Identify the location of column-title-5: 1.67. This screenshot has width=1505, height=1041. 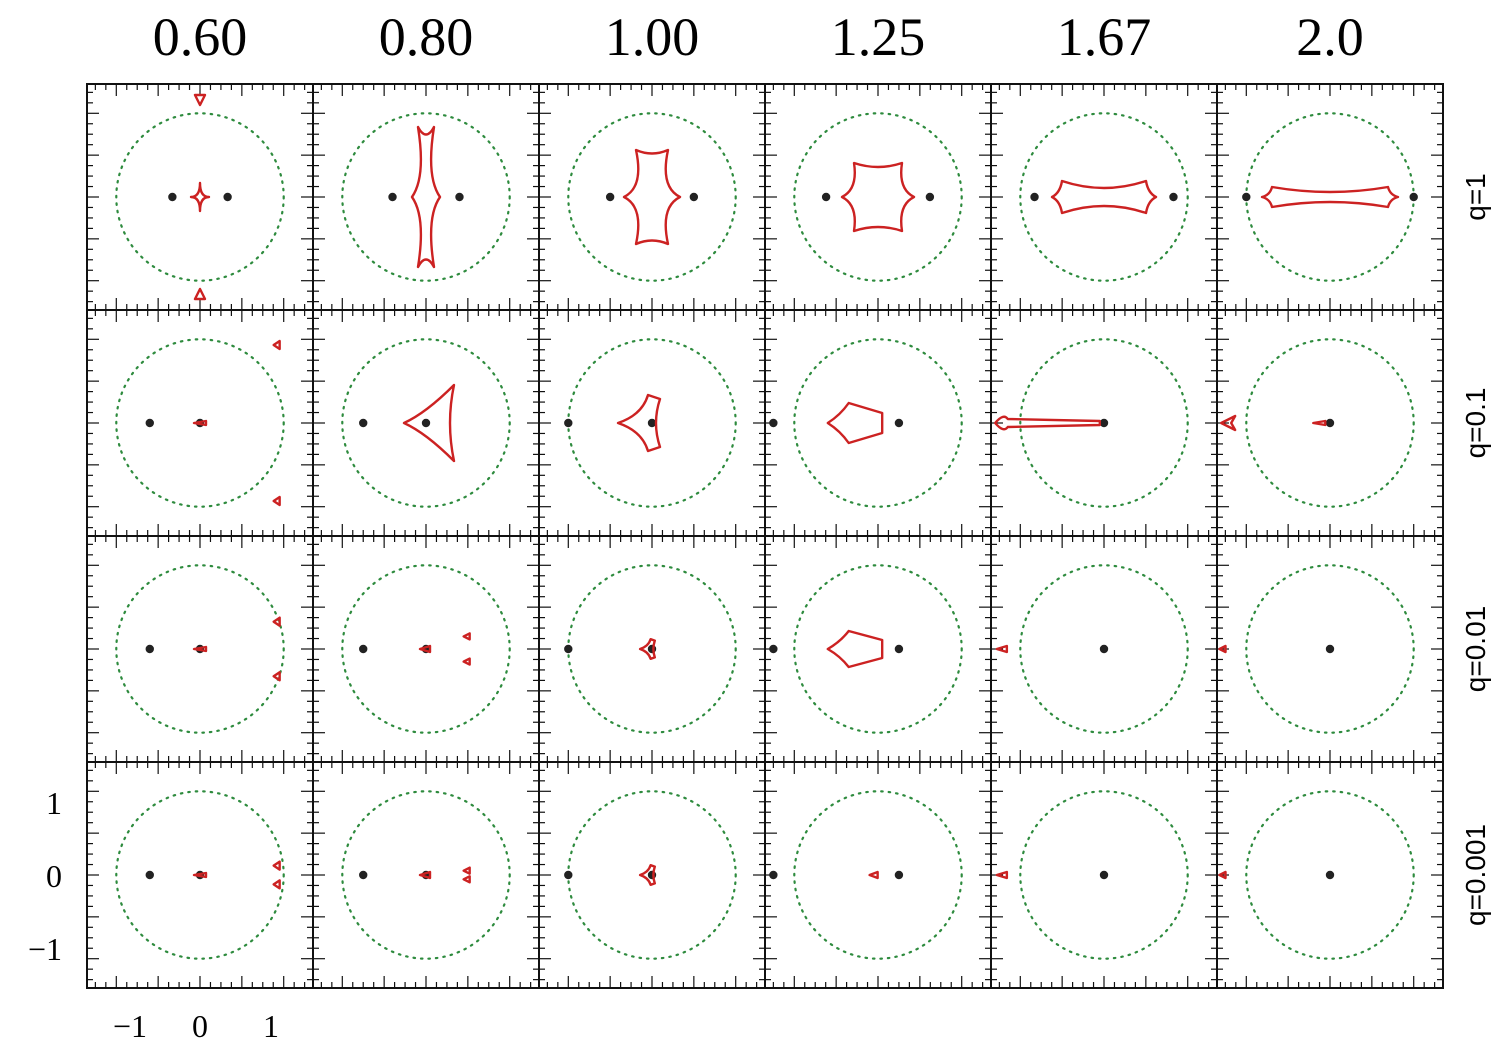
(1104, 37).